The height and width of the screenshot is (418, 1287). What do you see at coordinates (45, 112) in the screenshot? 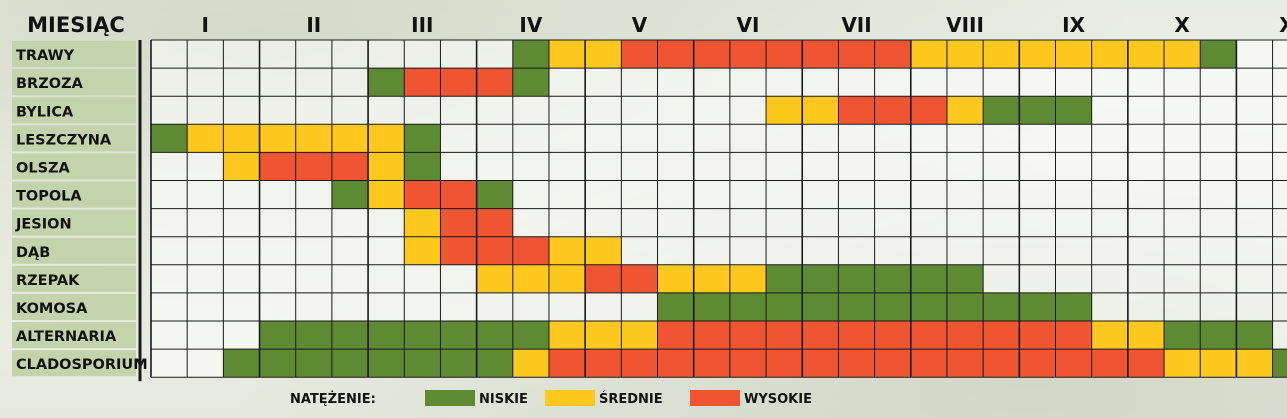
I see `row-label: BYLICA` at bounding box center [45, 112].